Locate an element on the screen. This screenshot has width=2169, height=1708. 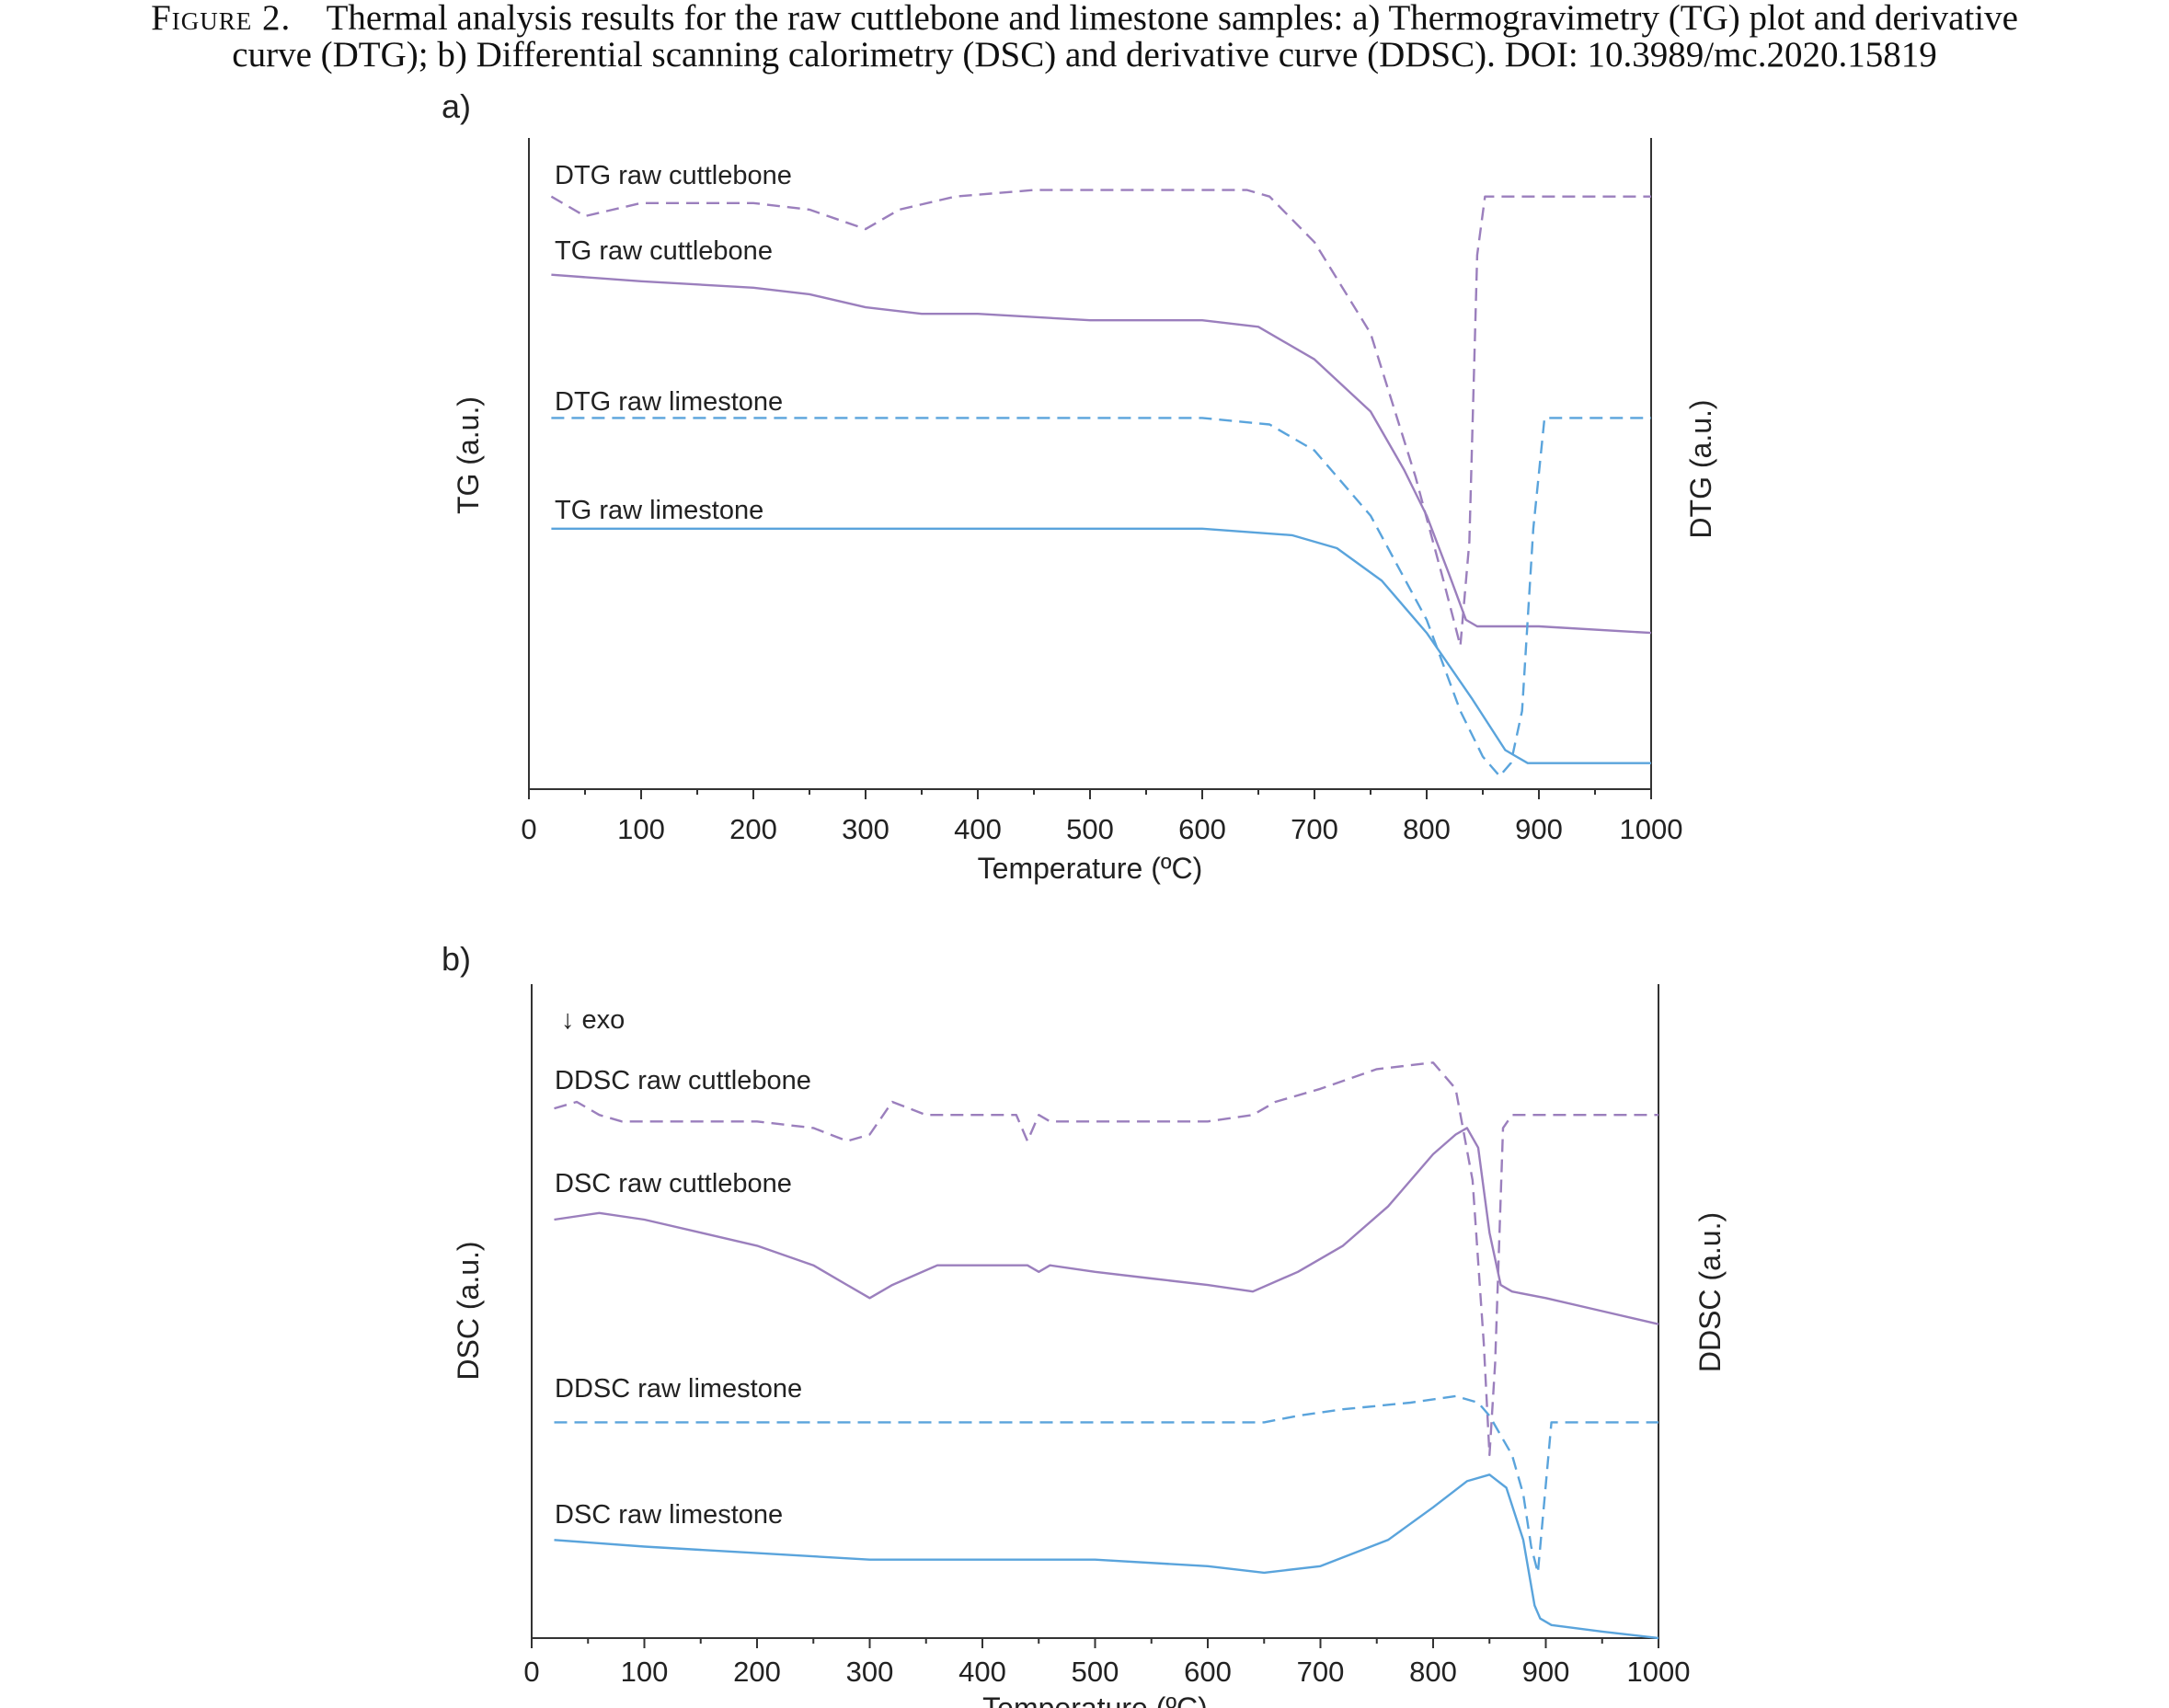
panel-label: b) is located at coordinates (456, 959).